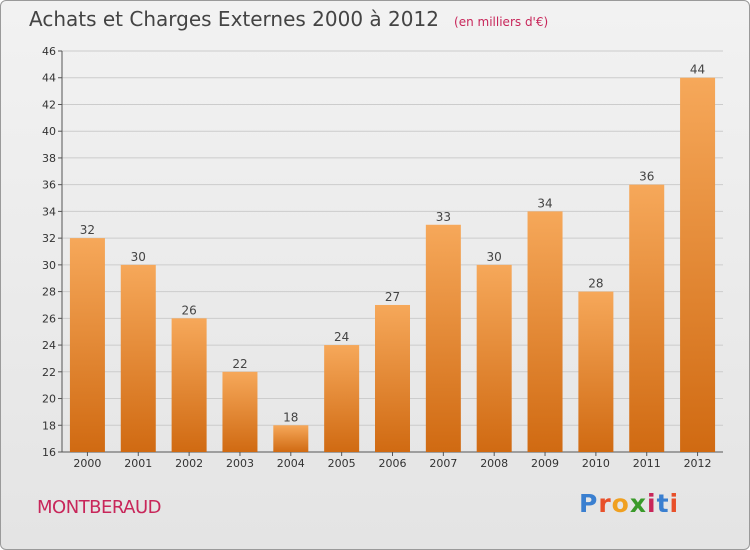  What do you see at coordinates (596, 463) in the screenshot?
I see `x-tick-label-2010: 2010` at bounding box center [596, 463].